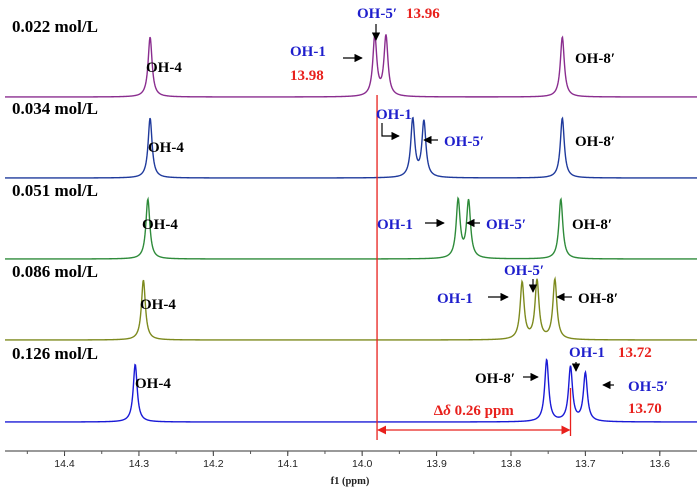 This screenshot has height=490, width=700. I want to click on x-tick-label: 14.1, so click(288, 464).